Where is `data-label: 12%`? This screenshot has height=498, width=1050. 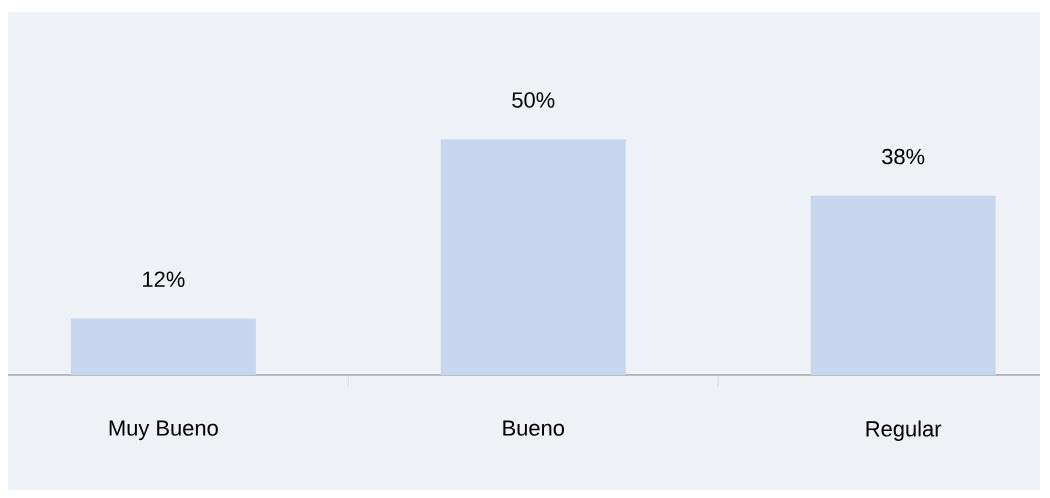
data-label: 12% is located at coordinates (164, 279).